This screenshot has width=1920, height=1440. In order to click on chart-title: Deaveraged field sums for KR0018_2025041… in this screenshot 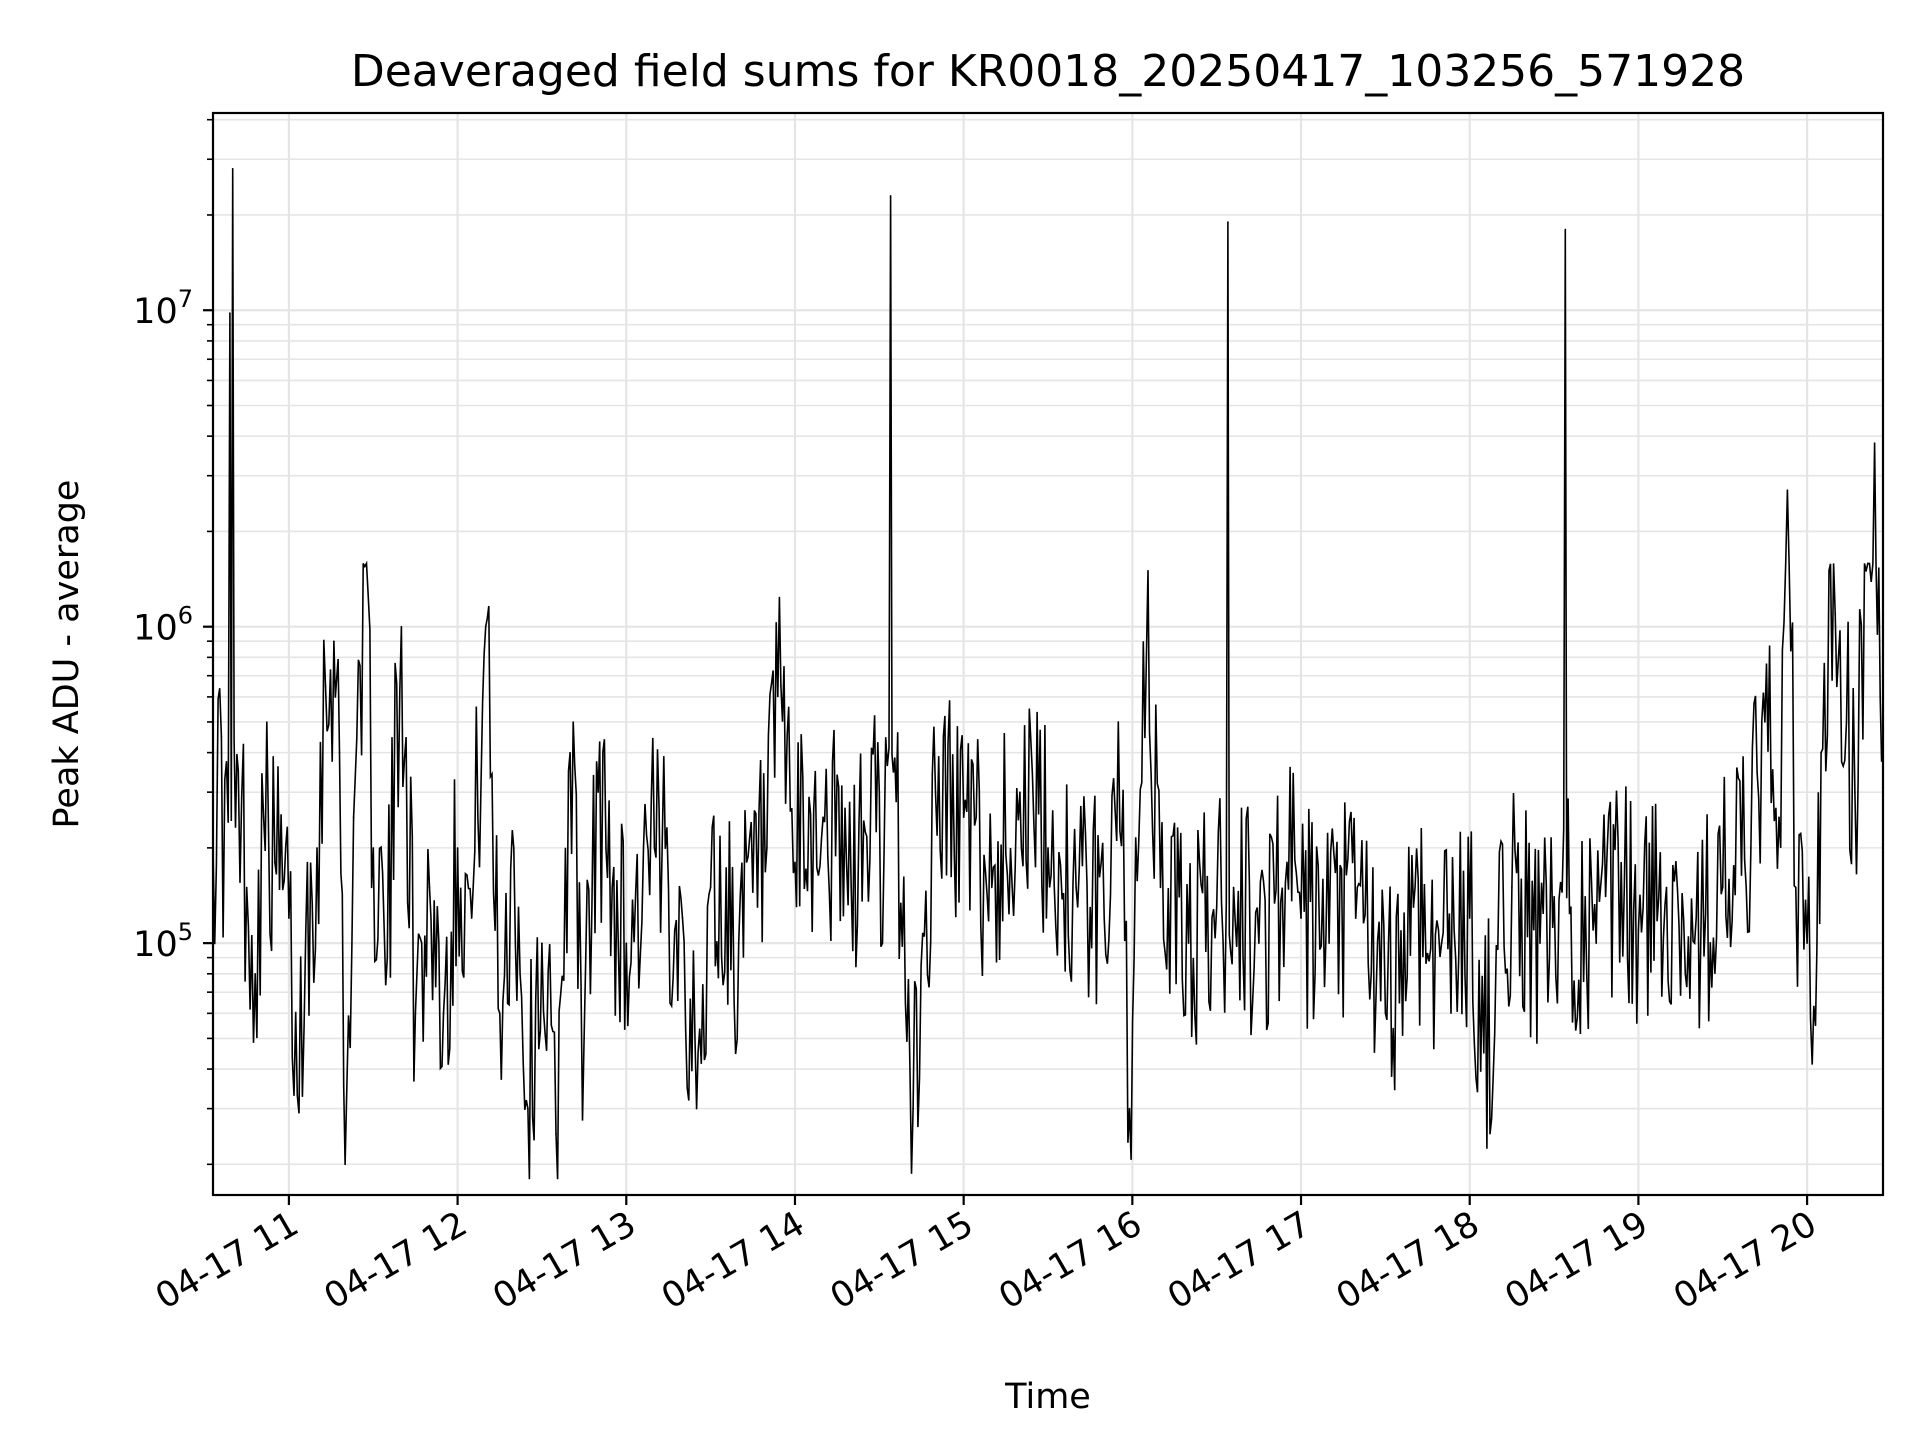, I will do `click(1048, 71)`.